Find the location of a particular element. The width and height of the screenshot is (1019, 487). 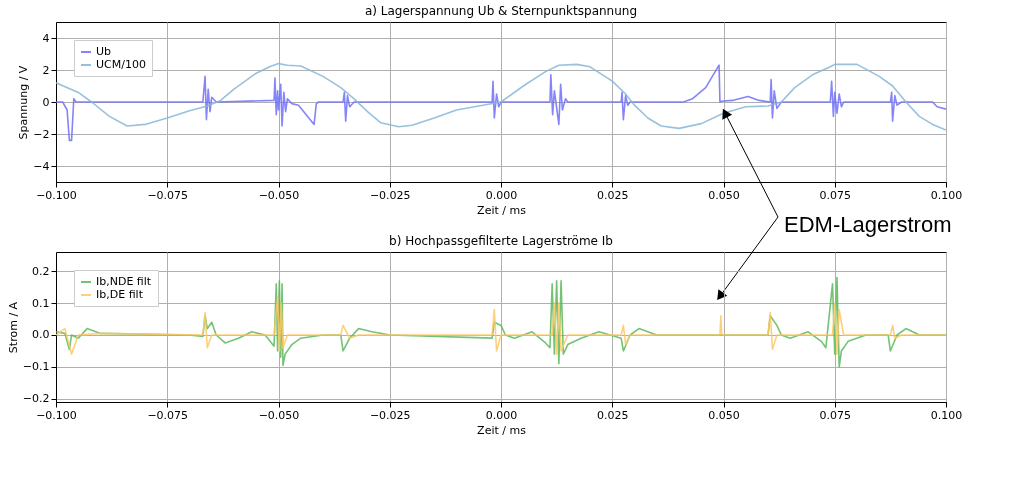

y-tick-label: −4 is located at coordinates (41, 166).